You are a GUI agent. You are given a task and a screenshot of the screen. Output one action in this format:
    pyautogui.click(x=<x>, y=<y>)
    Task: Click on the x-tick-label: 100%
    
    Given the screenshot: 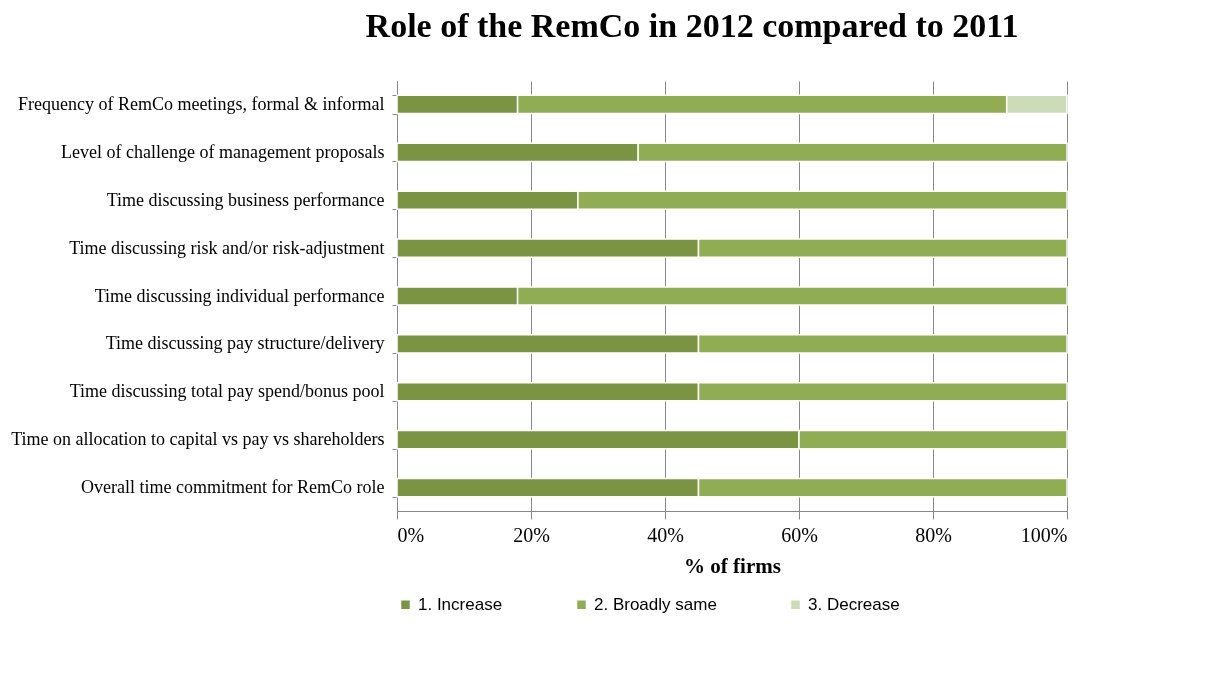 What is the action you would take?
    pyautogui.click(x=1044, y=534)
    